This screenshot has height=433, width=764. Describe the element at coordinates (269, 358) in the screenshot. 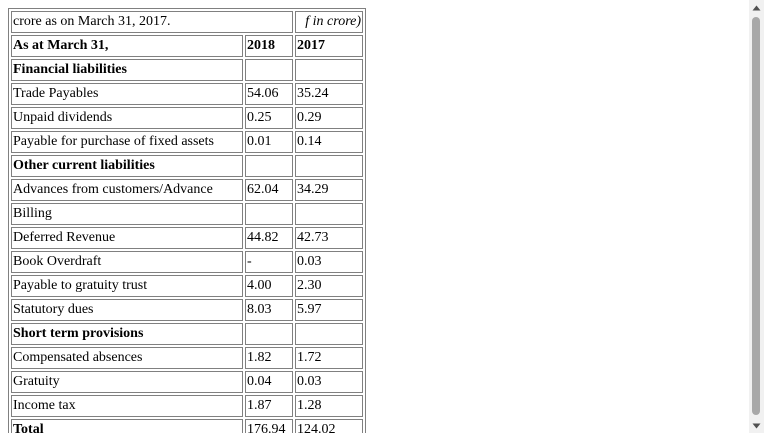

I see `row-value-2018: 1.82` at that location.